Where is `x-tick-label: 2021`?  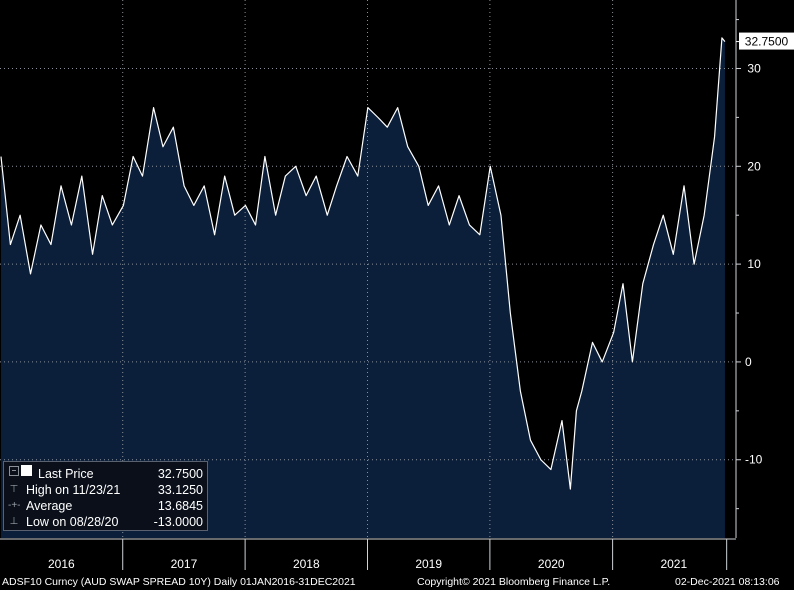
x-tick-label: 2021 is located at coordinates (673, 564).